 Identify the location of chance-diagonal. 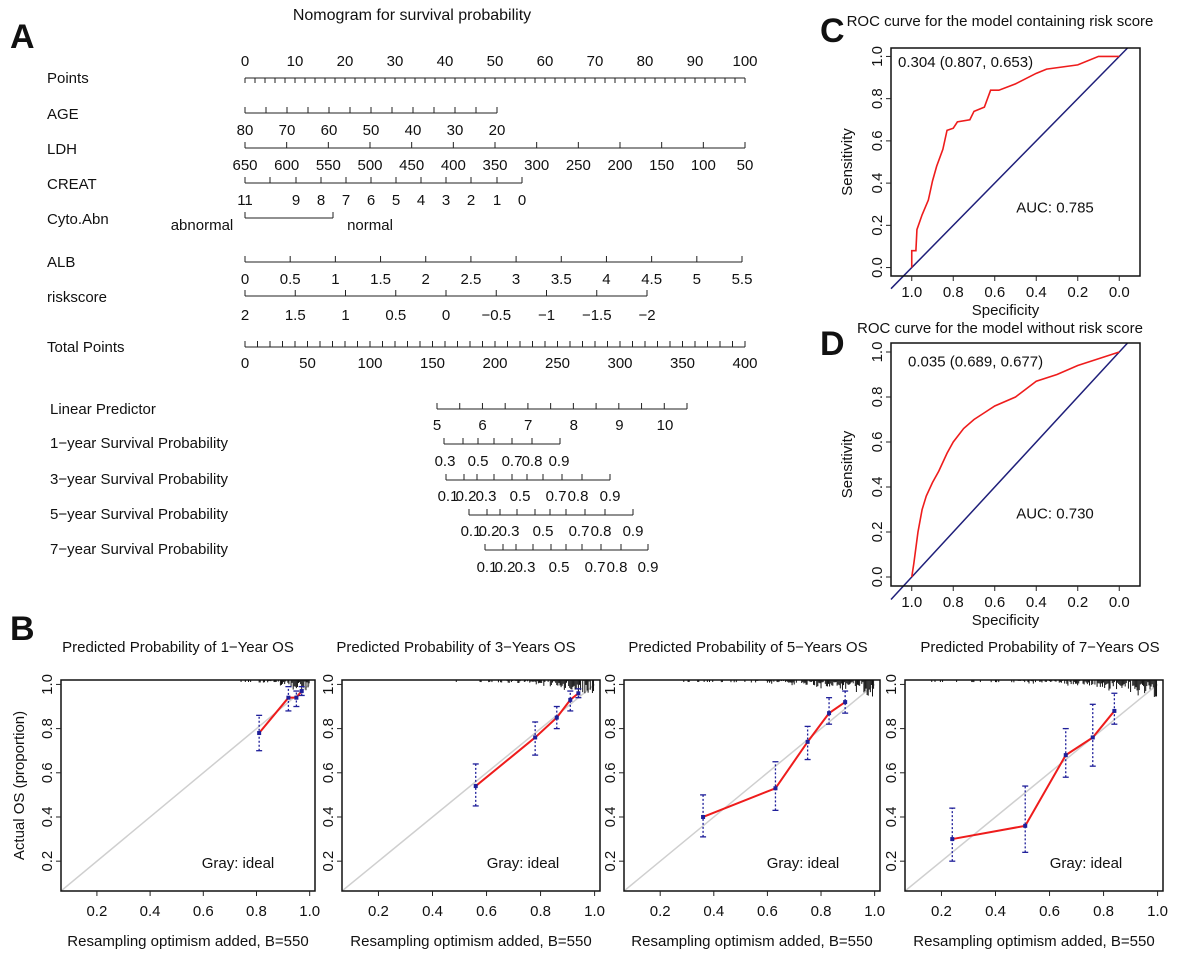
(1009, 168).